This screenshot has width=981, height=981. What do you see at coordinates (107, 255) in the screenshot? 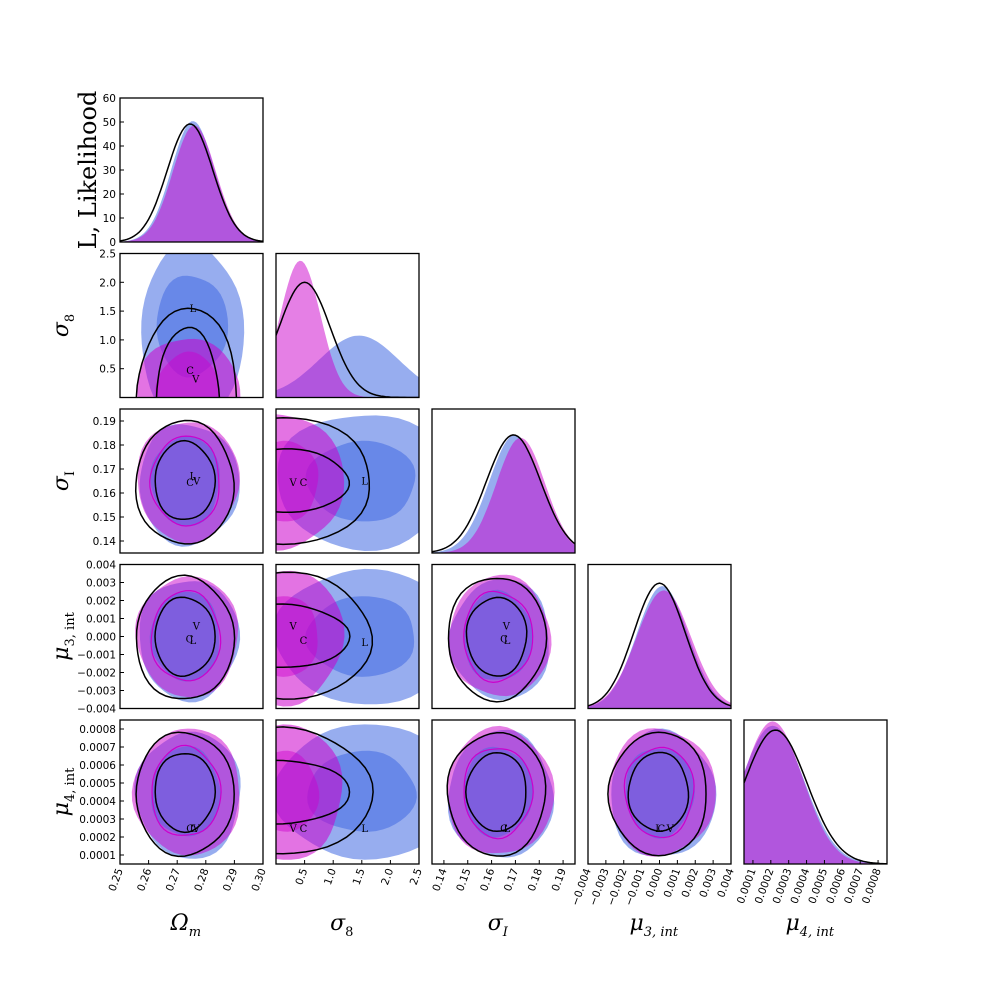
I see `tick-label: 2.5` at bounding box center [107, 255].